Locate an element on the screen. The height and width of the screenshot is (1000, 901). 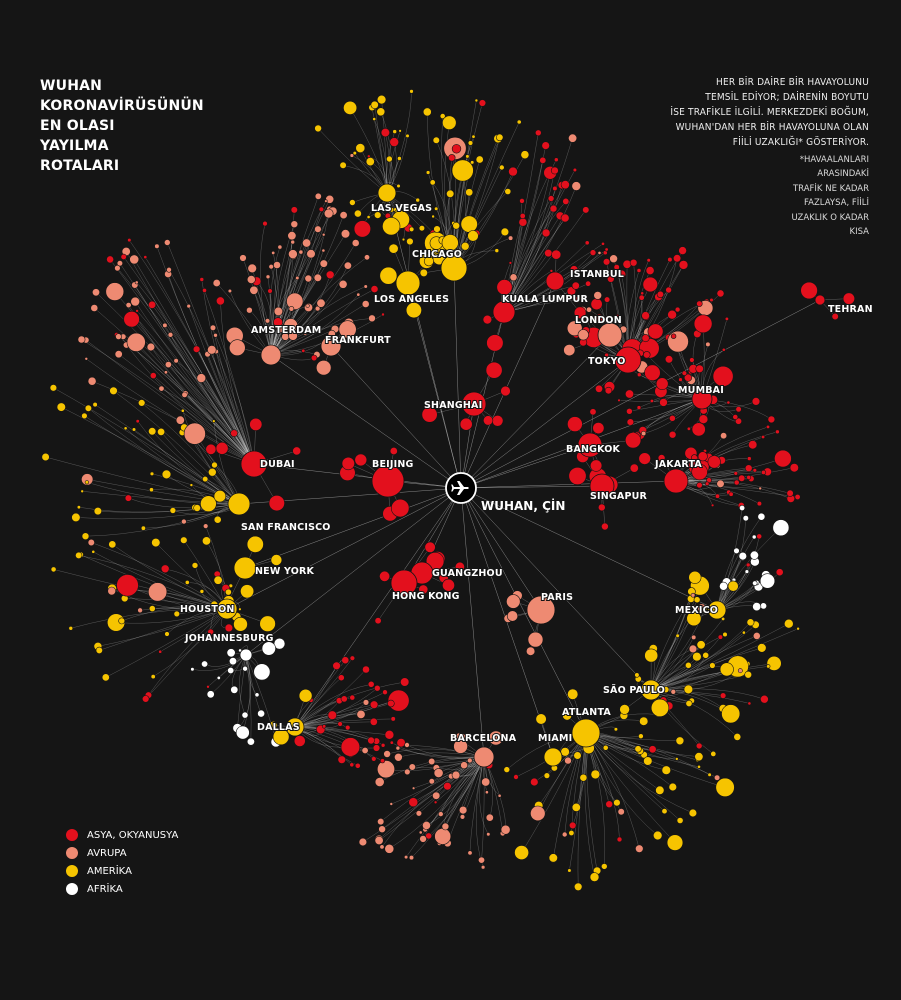
title-line: EN OLASI is located at coordinates (77, 126).